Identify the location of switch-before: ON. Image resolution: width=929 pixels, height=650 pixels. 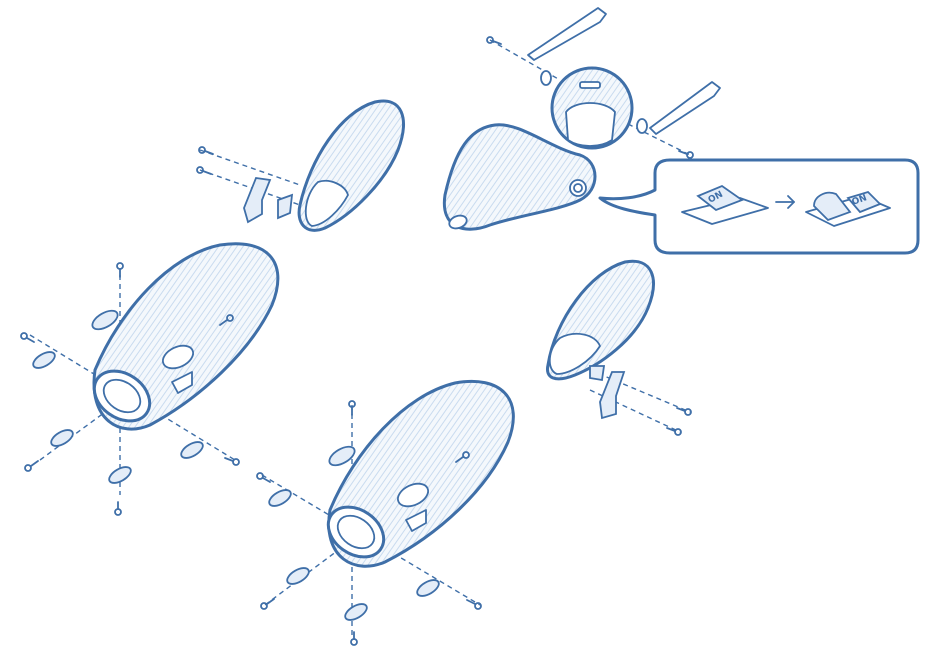
(725, 204).